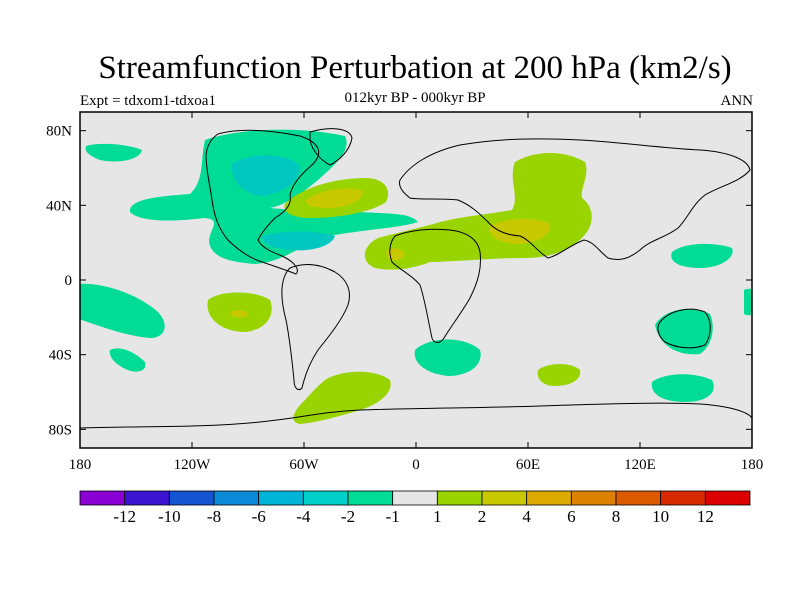 Image resolution: width=800 pixels, height=600 pixels. Describe the element at coordinates (571, 516) in the screenshot. I see `colorbar-label: 6` at that location.